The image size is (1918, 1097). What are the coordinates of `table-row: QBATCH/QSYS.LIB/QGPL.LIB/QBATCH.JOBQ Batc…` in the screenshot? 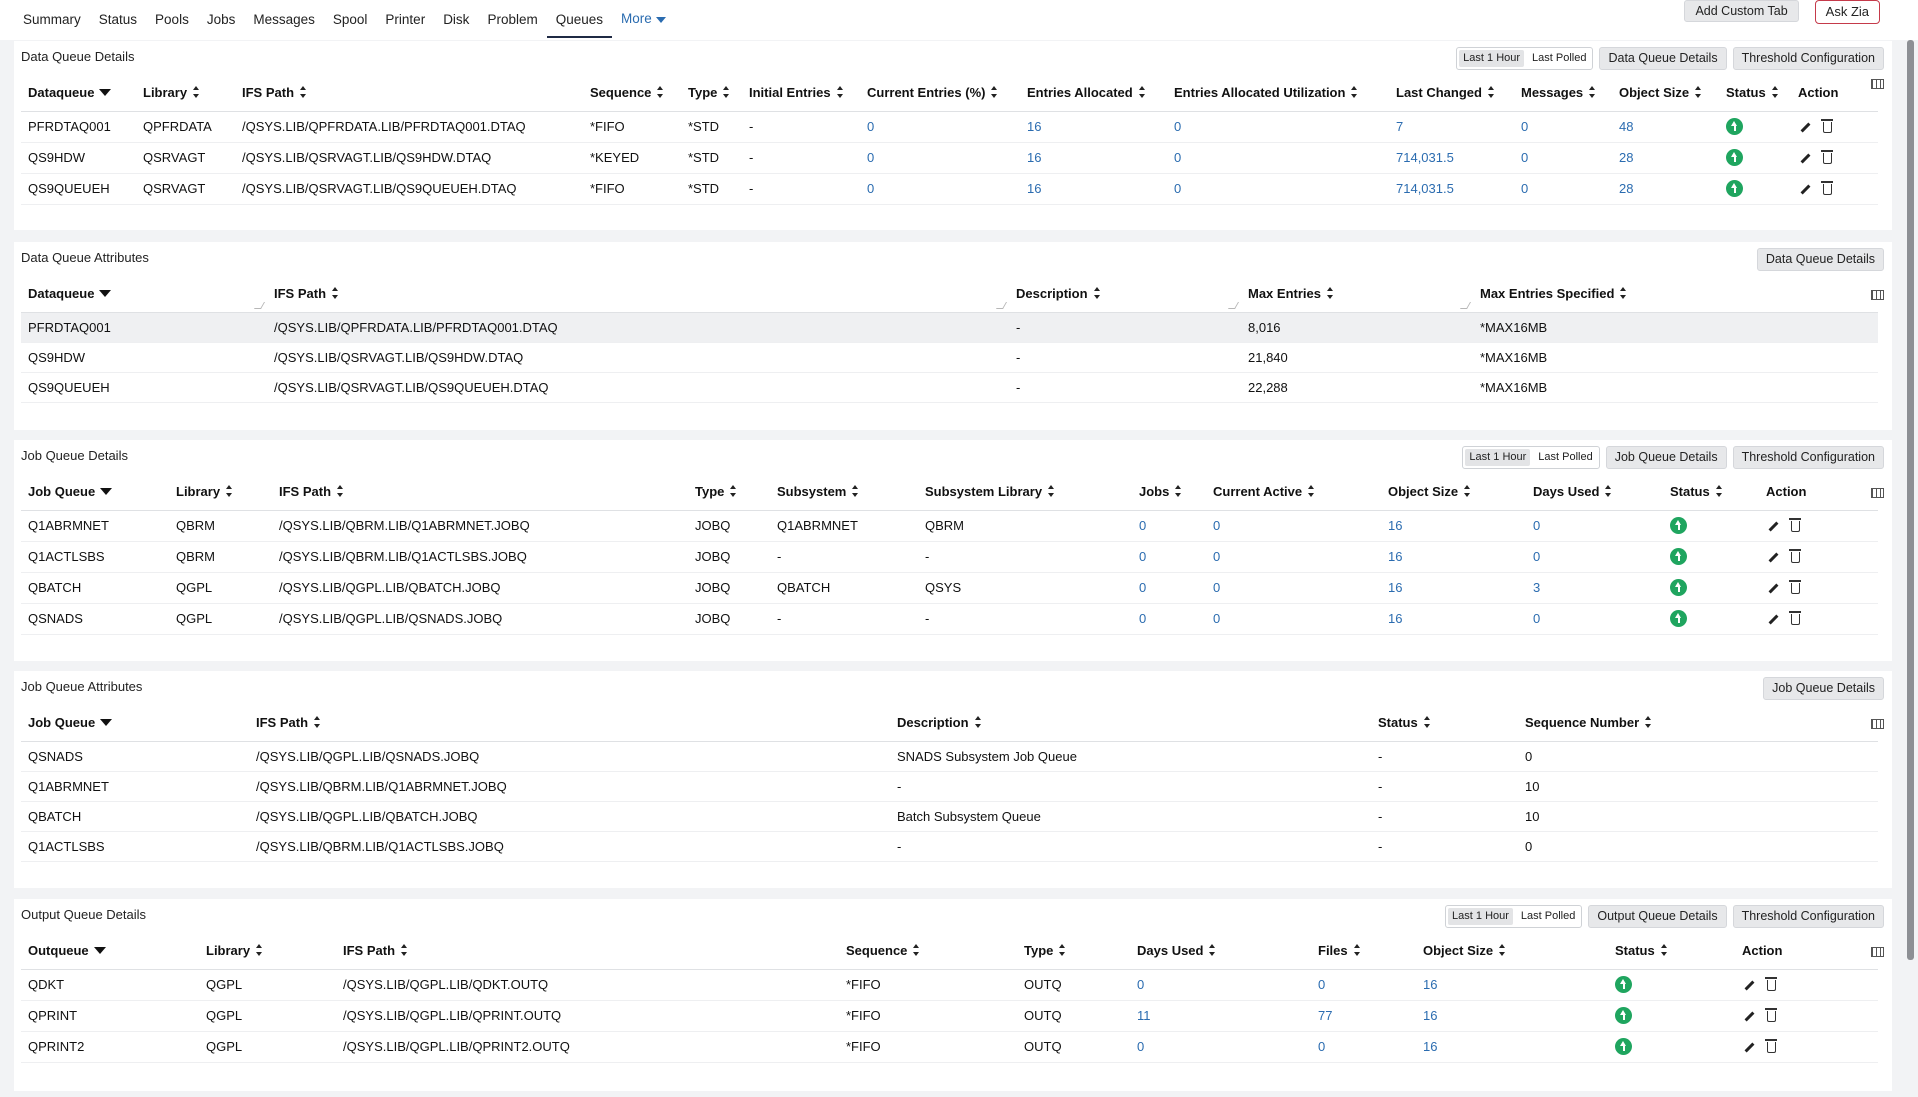 It's located at (949, 816).